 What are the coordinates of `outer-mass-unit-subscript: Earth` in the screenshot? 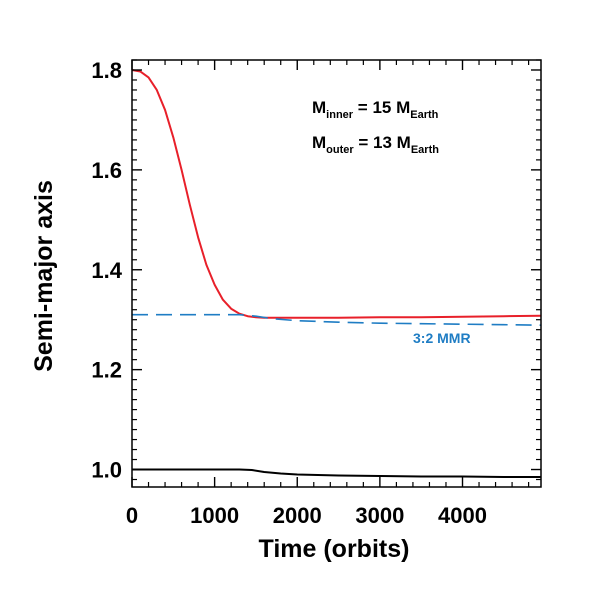 It's located at (425, 150).